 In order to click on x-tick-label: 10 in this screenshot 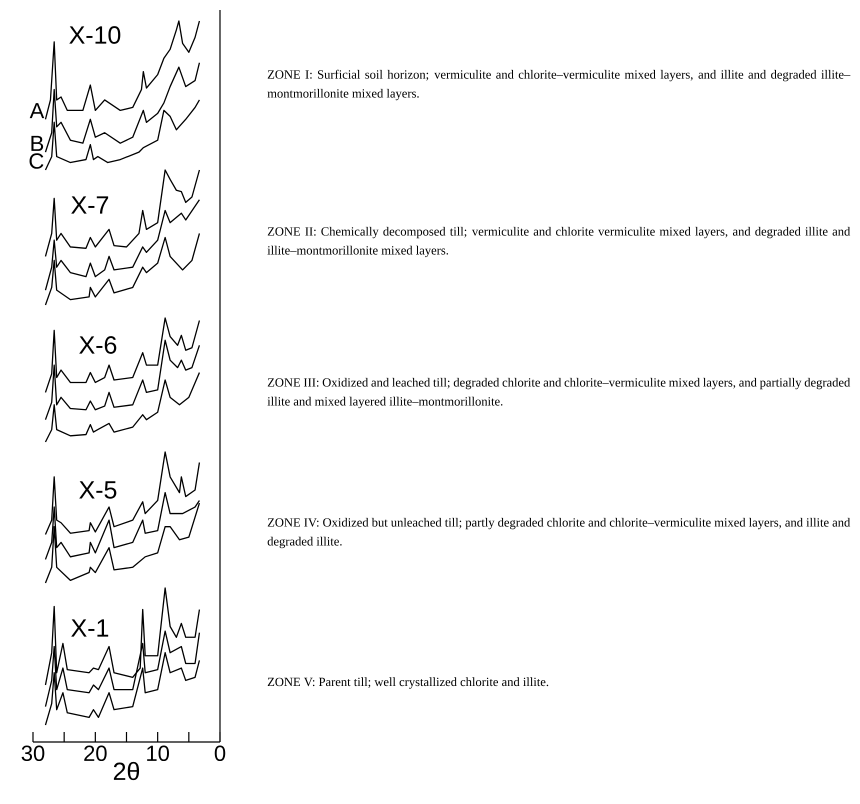, I will do `click(158, 754)`.